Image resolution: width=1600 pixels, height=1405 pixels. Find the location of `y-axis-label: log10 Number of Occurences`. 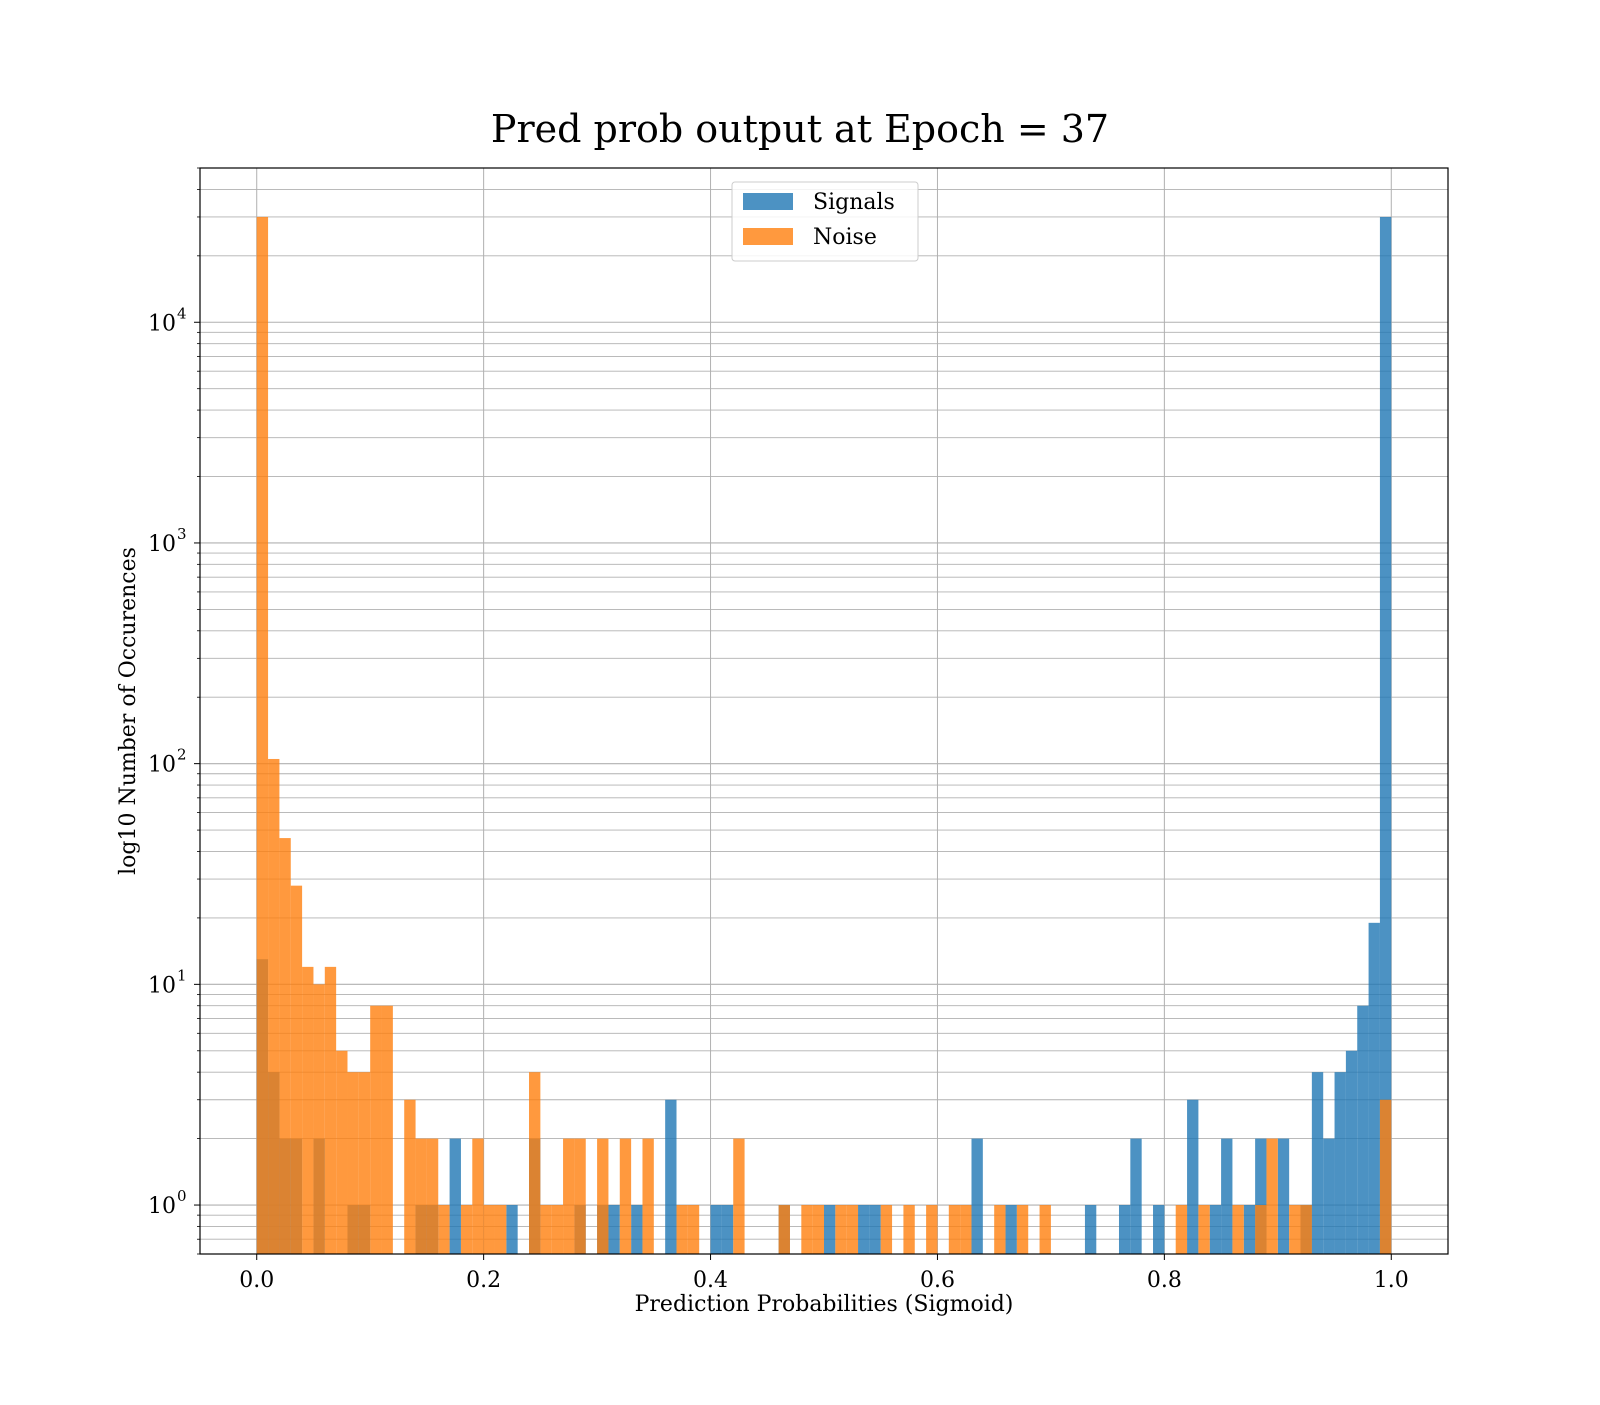

y-axis-label: log10 Number of Occurences is located at coordinates (128, 711).